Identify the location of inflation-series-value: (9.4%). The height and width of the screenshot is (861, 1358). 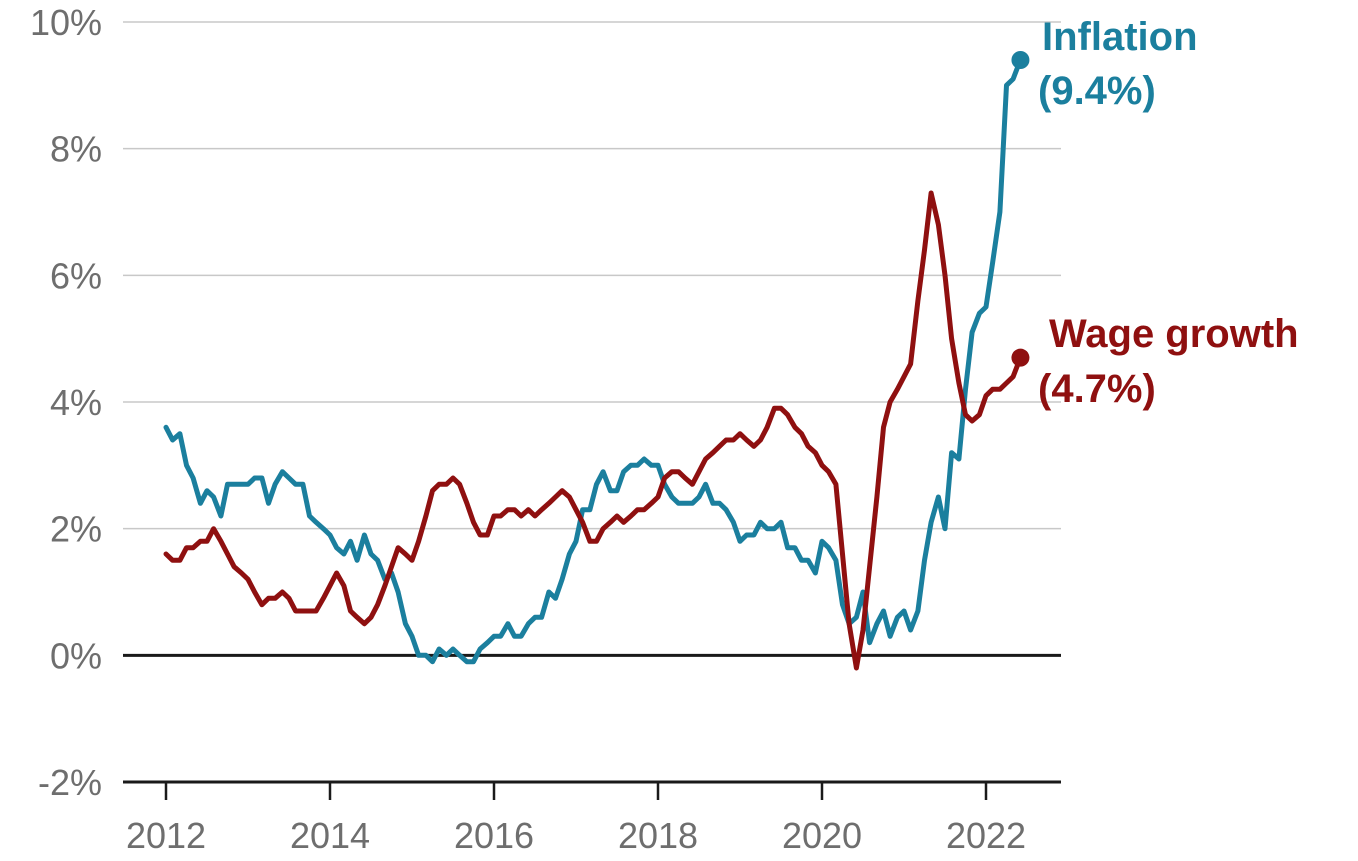
(1097, 91).